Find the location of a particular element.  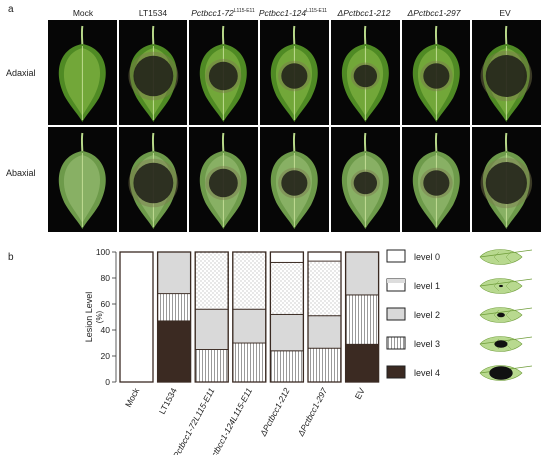

column-label-pctbcc1-212: ΔPctbcc1-212 is located at coordinates (364, 13).